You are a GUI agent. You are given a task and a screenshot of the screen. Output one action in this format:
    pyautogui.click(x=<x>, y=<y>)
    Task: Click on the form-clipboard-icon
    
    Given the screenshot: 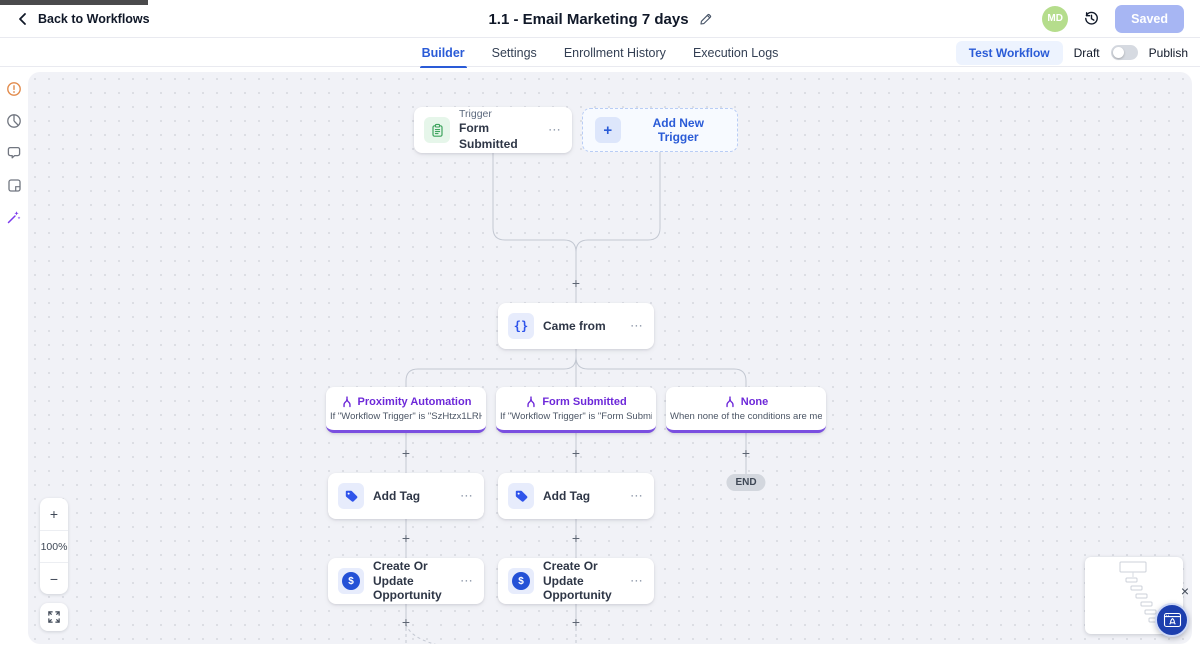 What is the action you would take?
    pyautogui.click(x=437, y=130)
    